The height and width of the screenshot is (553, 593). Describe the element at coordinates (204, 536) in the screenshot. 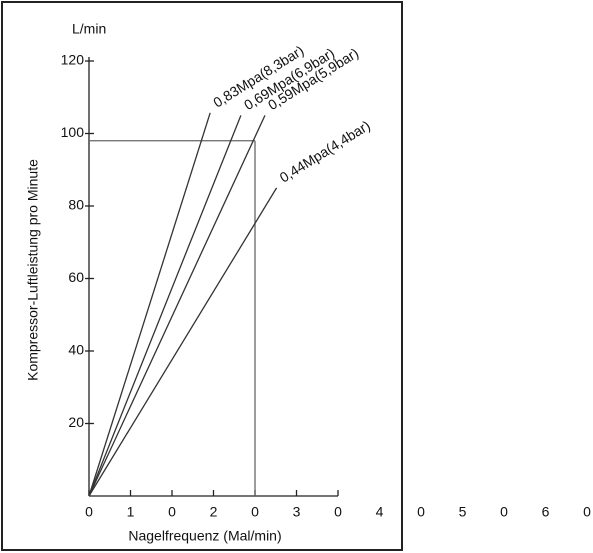

I see `x-axis-label: Nagelfrequenz (Mal/min)` at that location.